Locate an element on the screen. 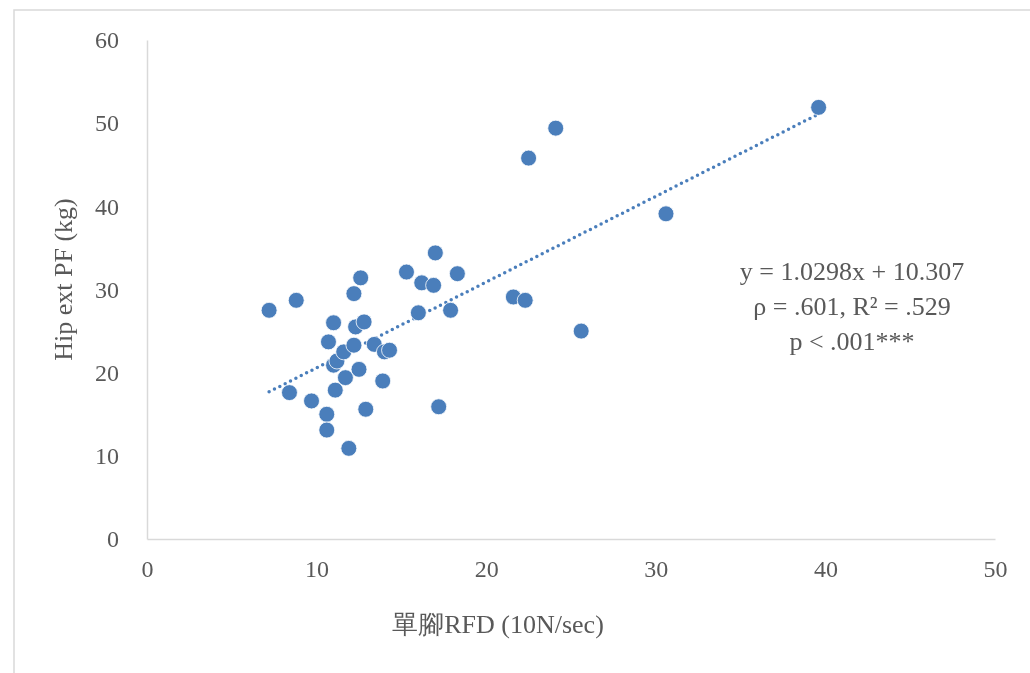  x-tick-label: 40 is located at coordinates (825, 568).